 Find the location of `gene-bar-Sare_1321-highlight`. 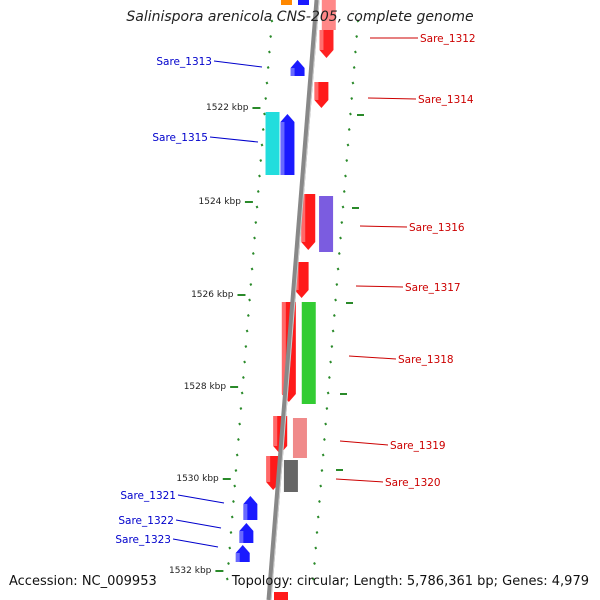

gene-bar-Sare_1321-highlight is located at coordinates (245, 512).